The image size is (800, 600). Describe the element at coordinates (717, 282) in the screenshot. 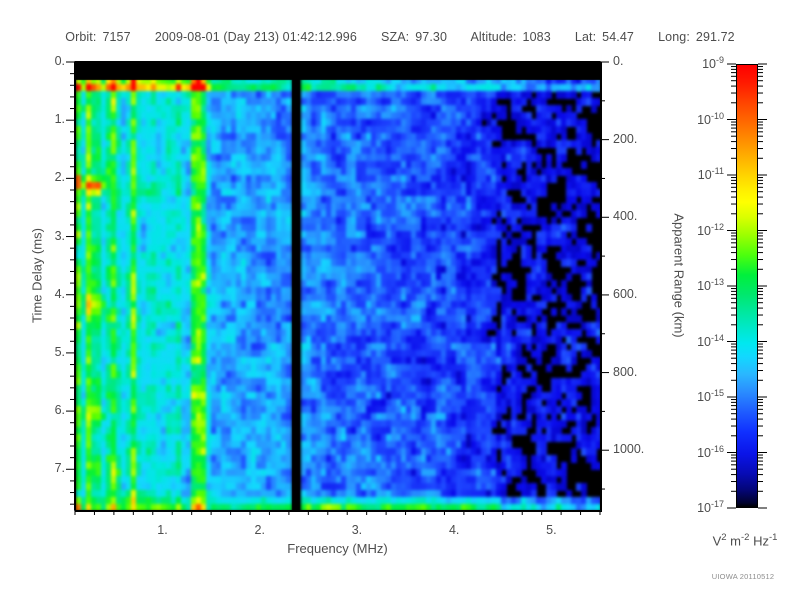

I see `colorbar-tick-exponent: -13` at that location.